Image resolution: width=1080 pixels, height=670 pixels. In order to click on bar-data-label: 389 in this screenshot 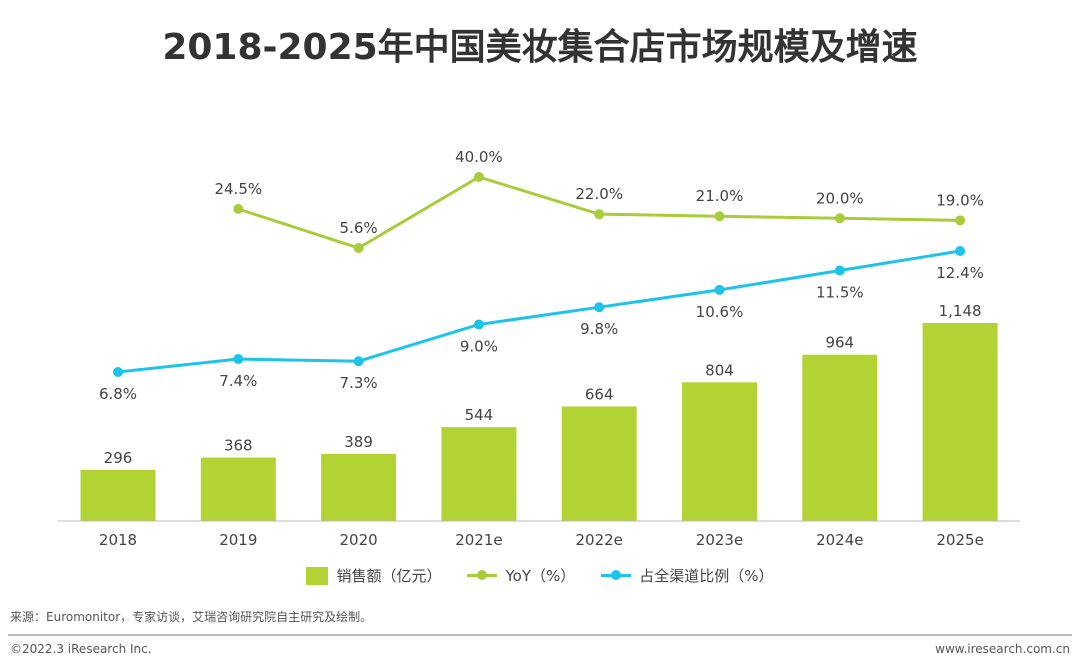, I will do `click(358, 442)`.